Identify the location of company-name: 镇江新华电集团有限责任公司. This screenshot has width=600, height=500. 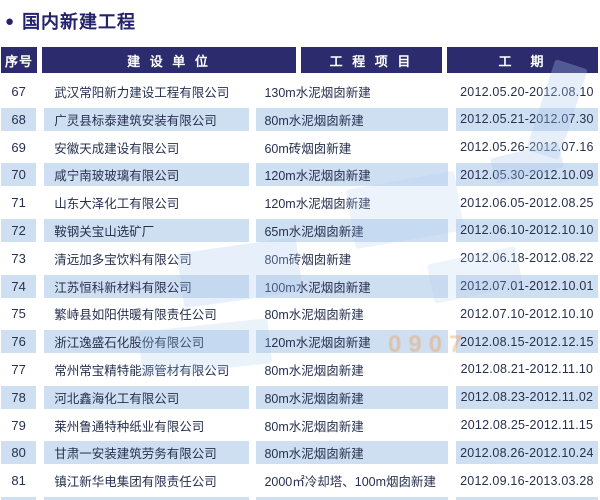
(135, 482).